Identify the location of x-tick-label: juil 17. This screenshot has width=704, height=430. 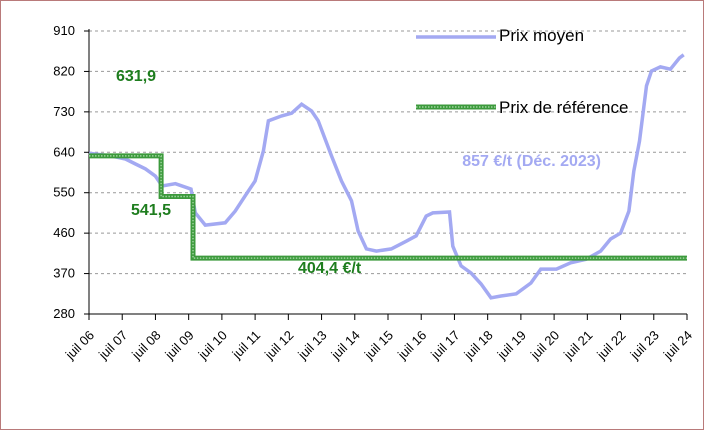
(444, 345).